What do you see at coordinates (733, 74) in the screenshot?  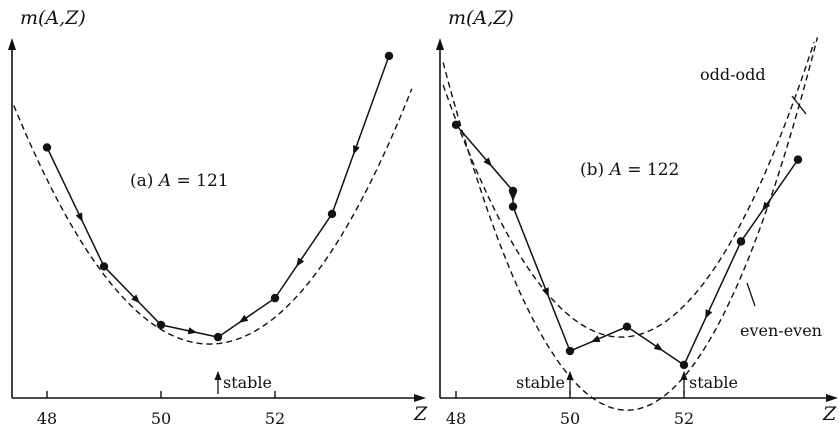 I see `odd-odd-label: odd-odd` at bounding box center [733, 74].